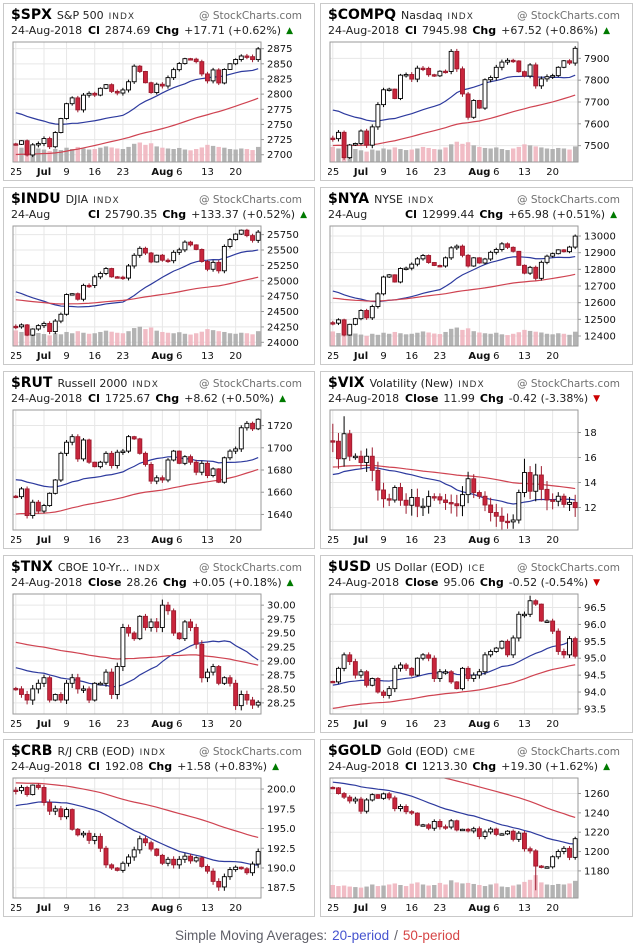 The width and height of the screenshot is (635, 952). Describe the element at coordinates (279, 493) in the screenshot. I see `svg-text: 1660` at that location.